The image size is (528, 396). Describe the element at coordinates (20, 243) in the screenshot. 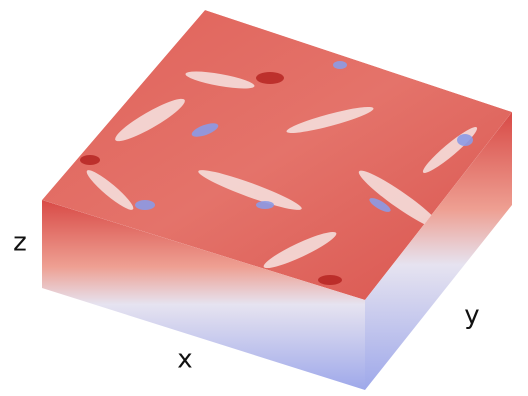

I see `z-axis-label: z` at that location.